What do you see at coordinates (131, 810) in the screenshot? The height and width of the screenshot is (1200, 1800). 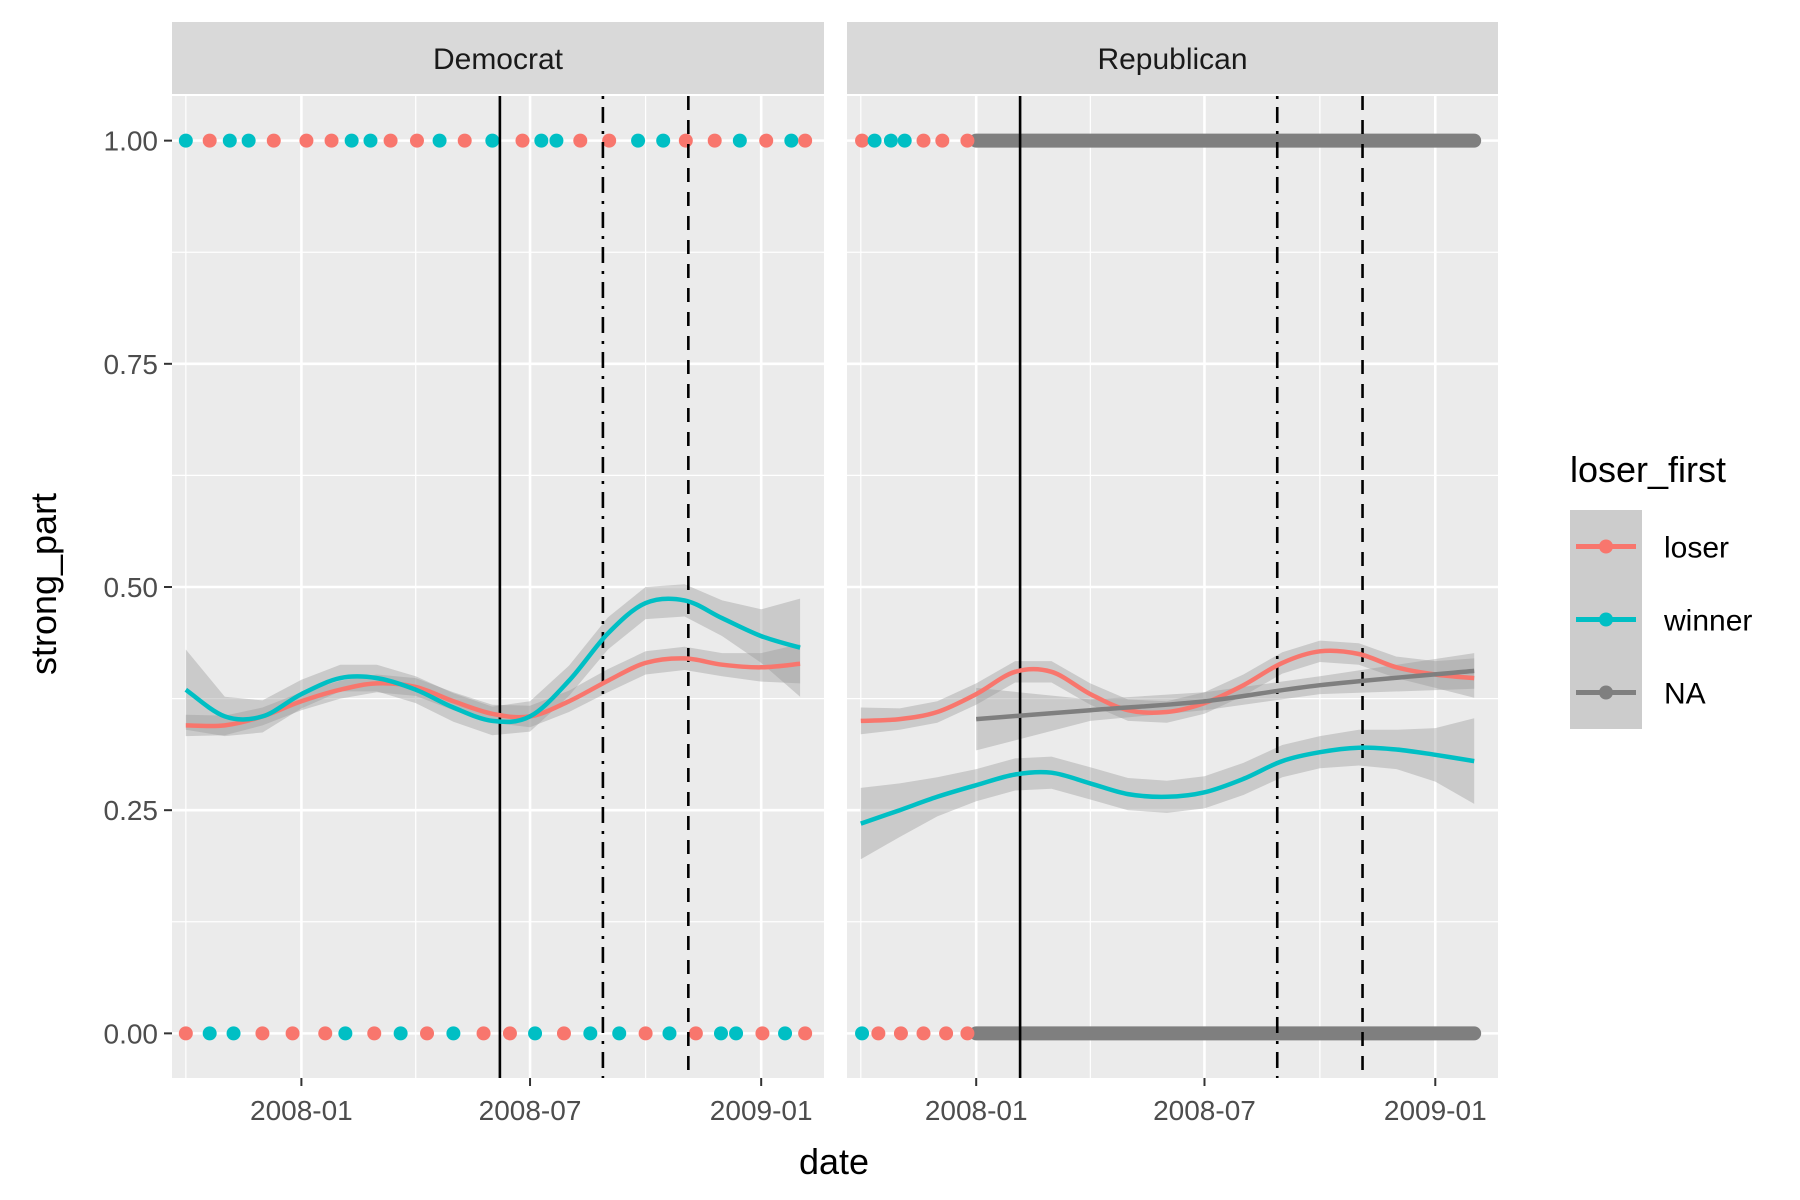 I see `y-tick-label: 0.25` at bounding box center [131, 810].